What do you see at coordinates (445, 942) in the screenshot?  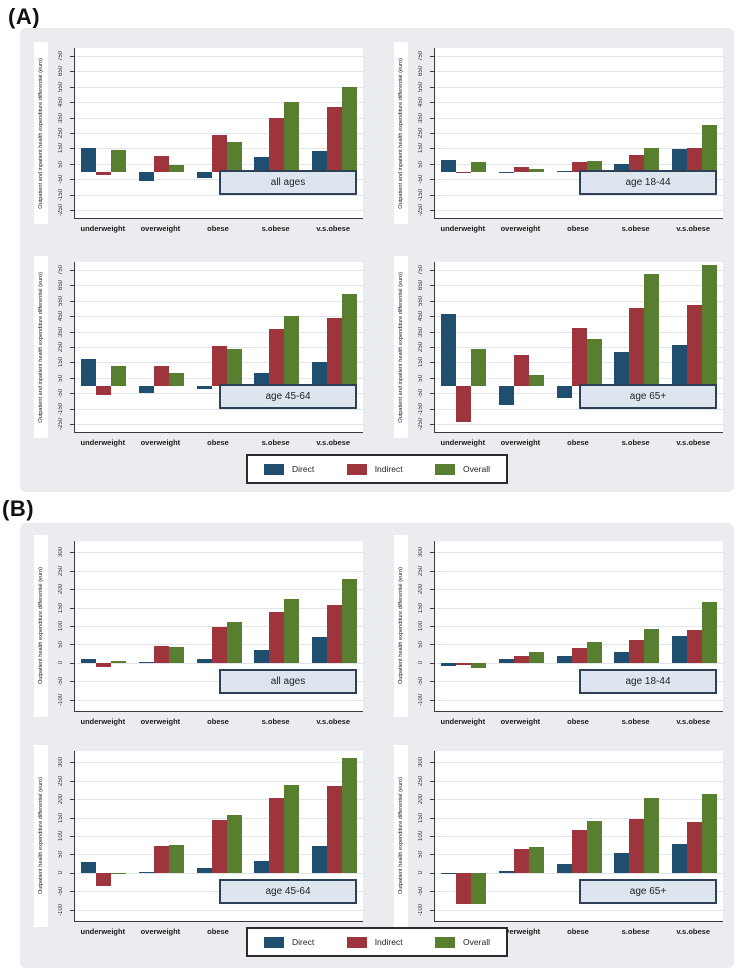 I see `overall-swatch-icon` at bounding box center [445, 942].